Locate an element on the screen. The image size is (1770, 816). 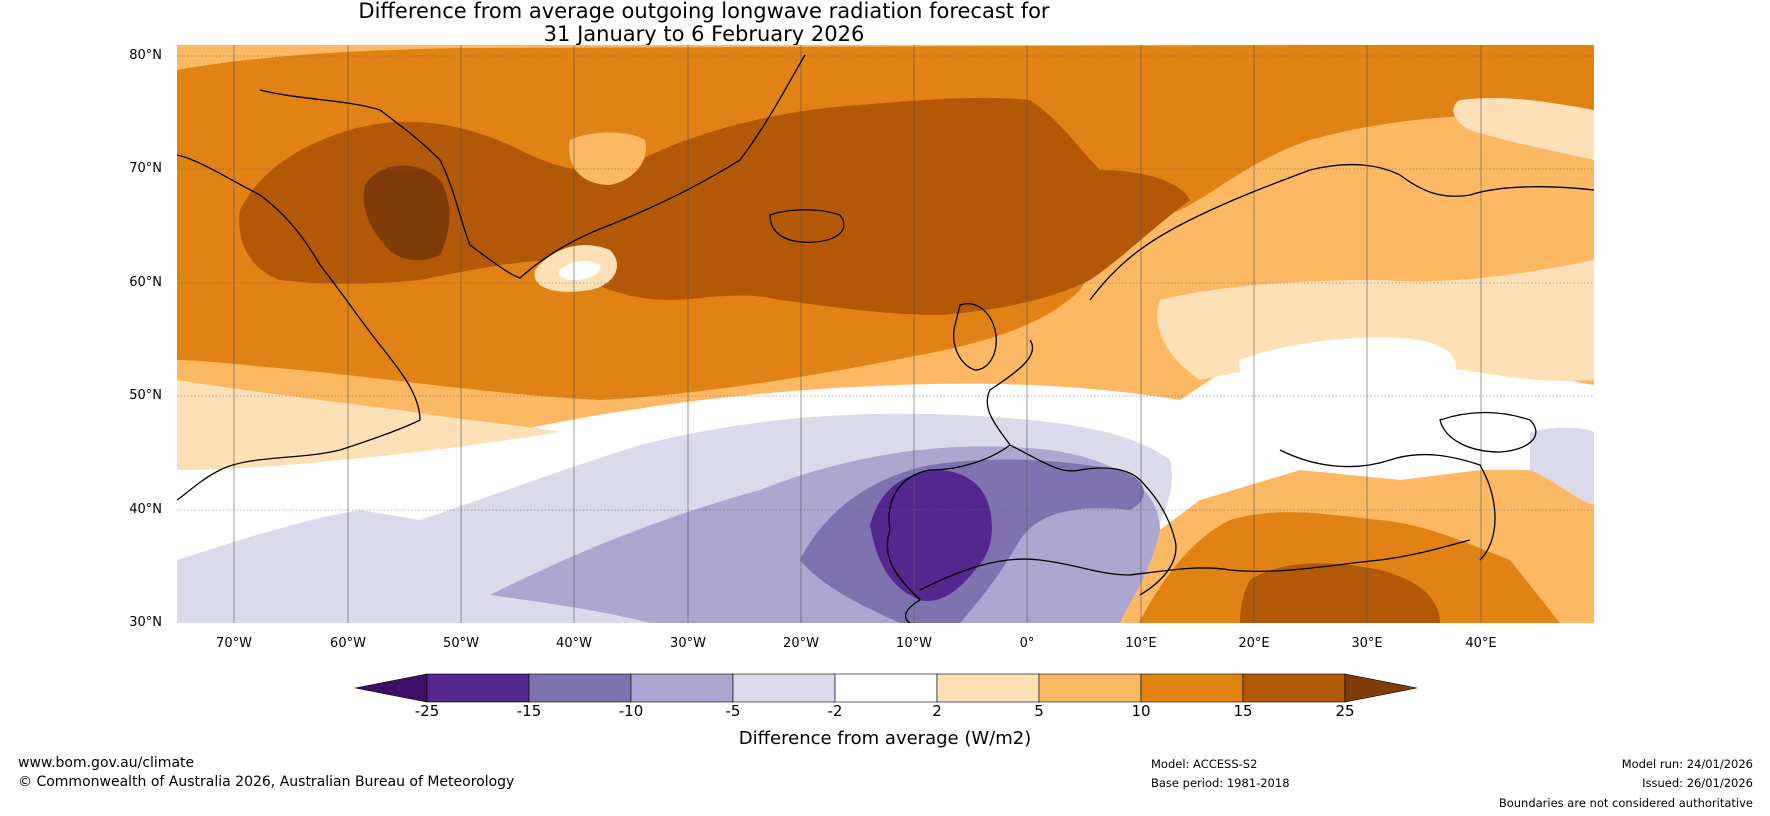
colorbar-tick-4: -2 is located at coordinates (835, 711).